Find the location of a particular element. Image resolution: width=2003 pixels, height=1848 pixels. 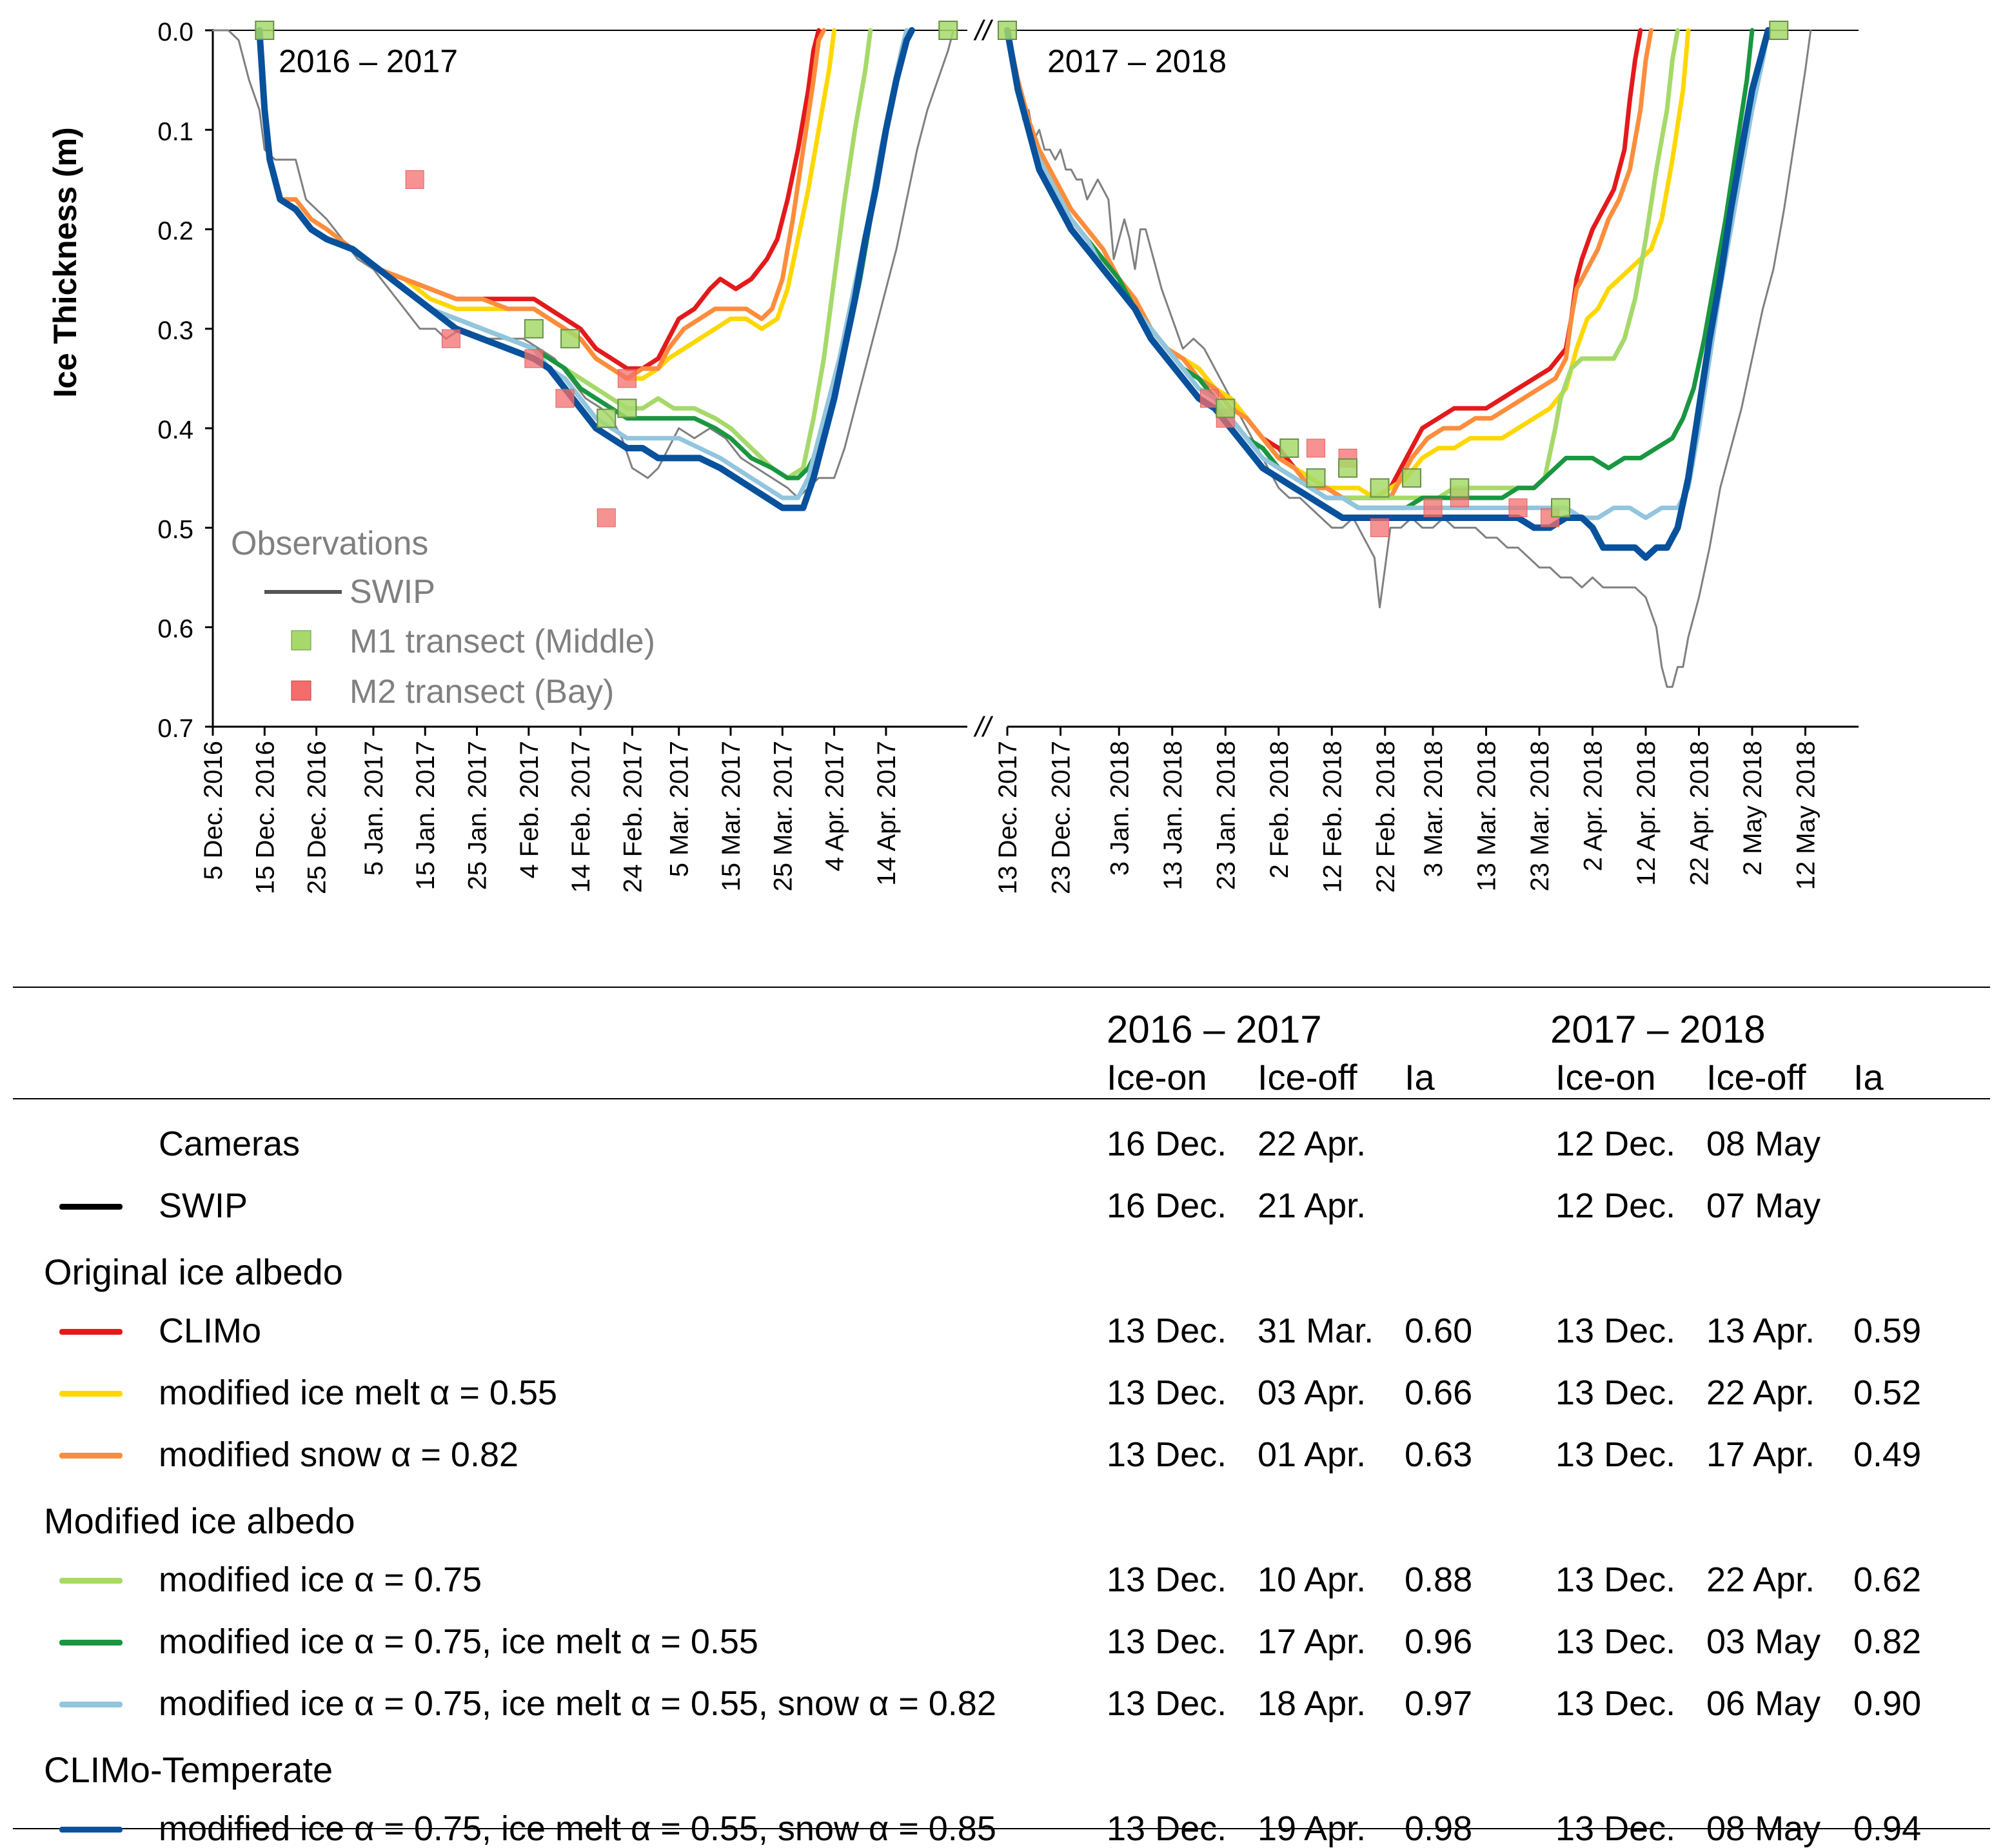

table-cell: 08 May is located at coordinates (1763, 1829).